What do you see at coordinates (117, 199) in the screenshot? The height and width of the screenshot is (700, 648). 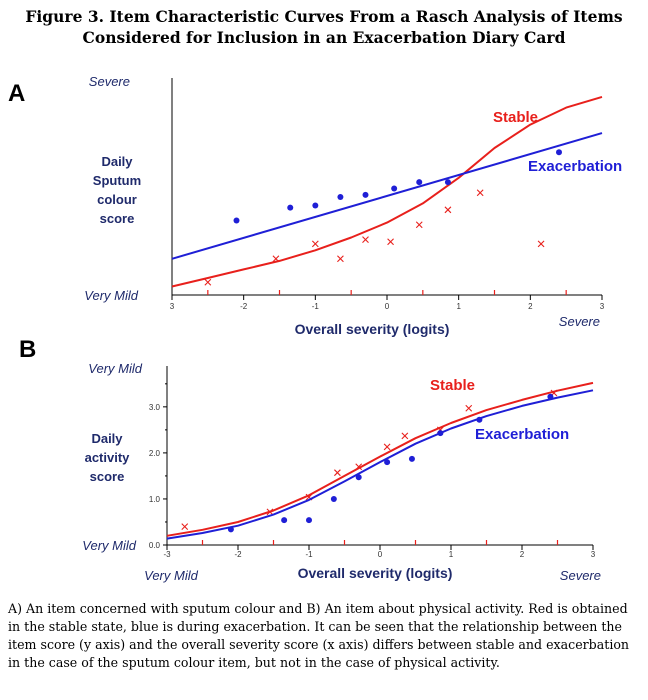 I see `panel-a-y-axis-label: colour` at bounding box center [117, 199].